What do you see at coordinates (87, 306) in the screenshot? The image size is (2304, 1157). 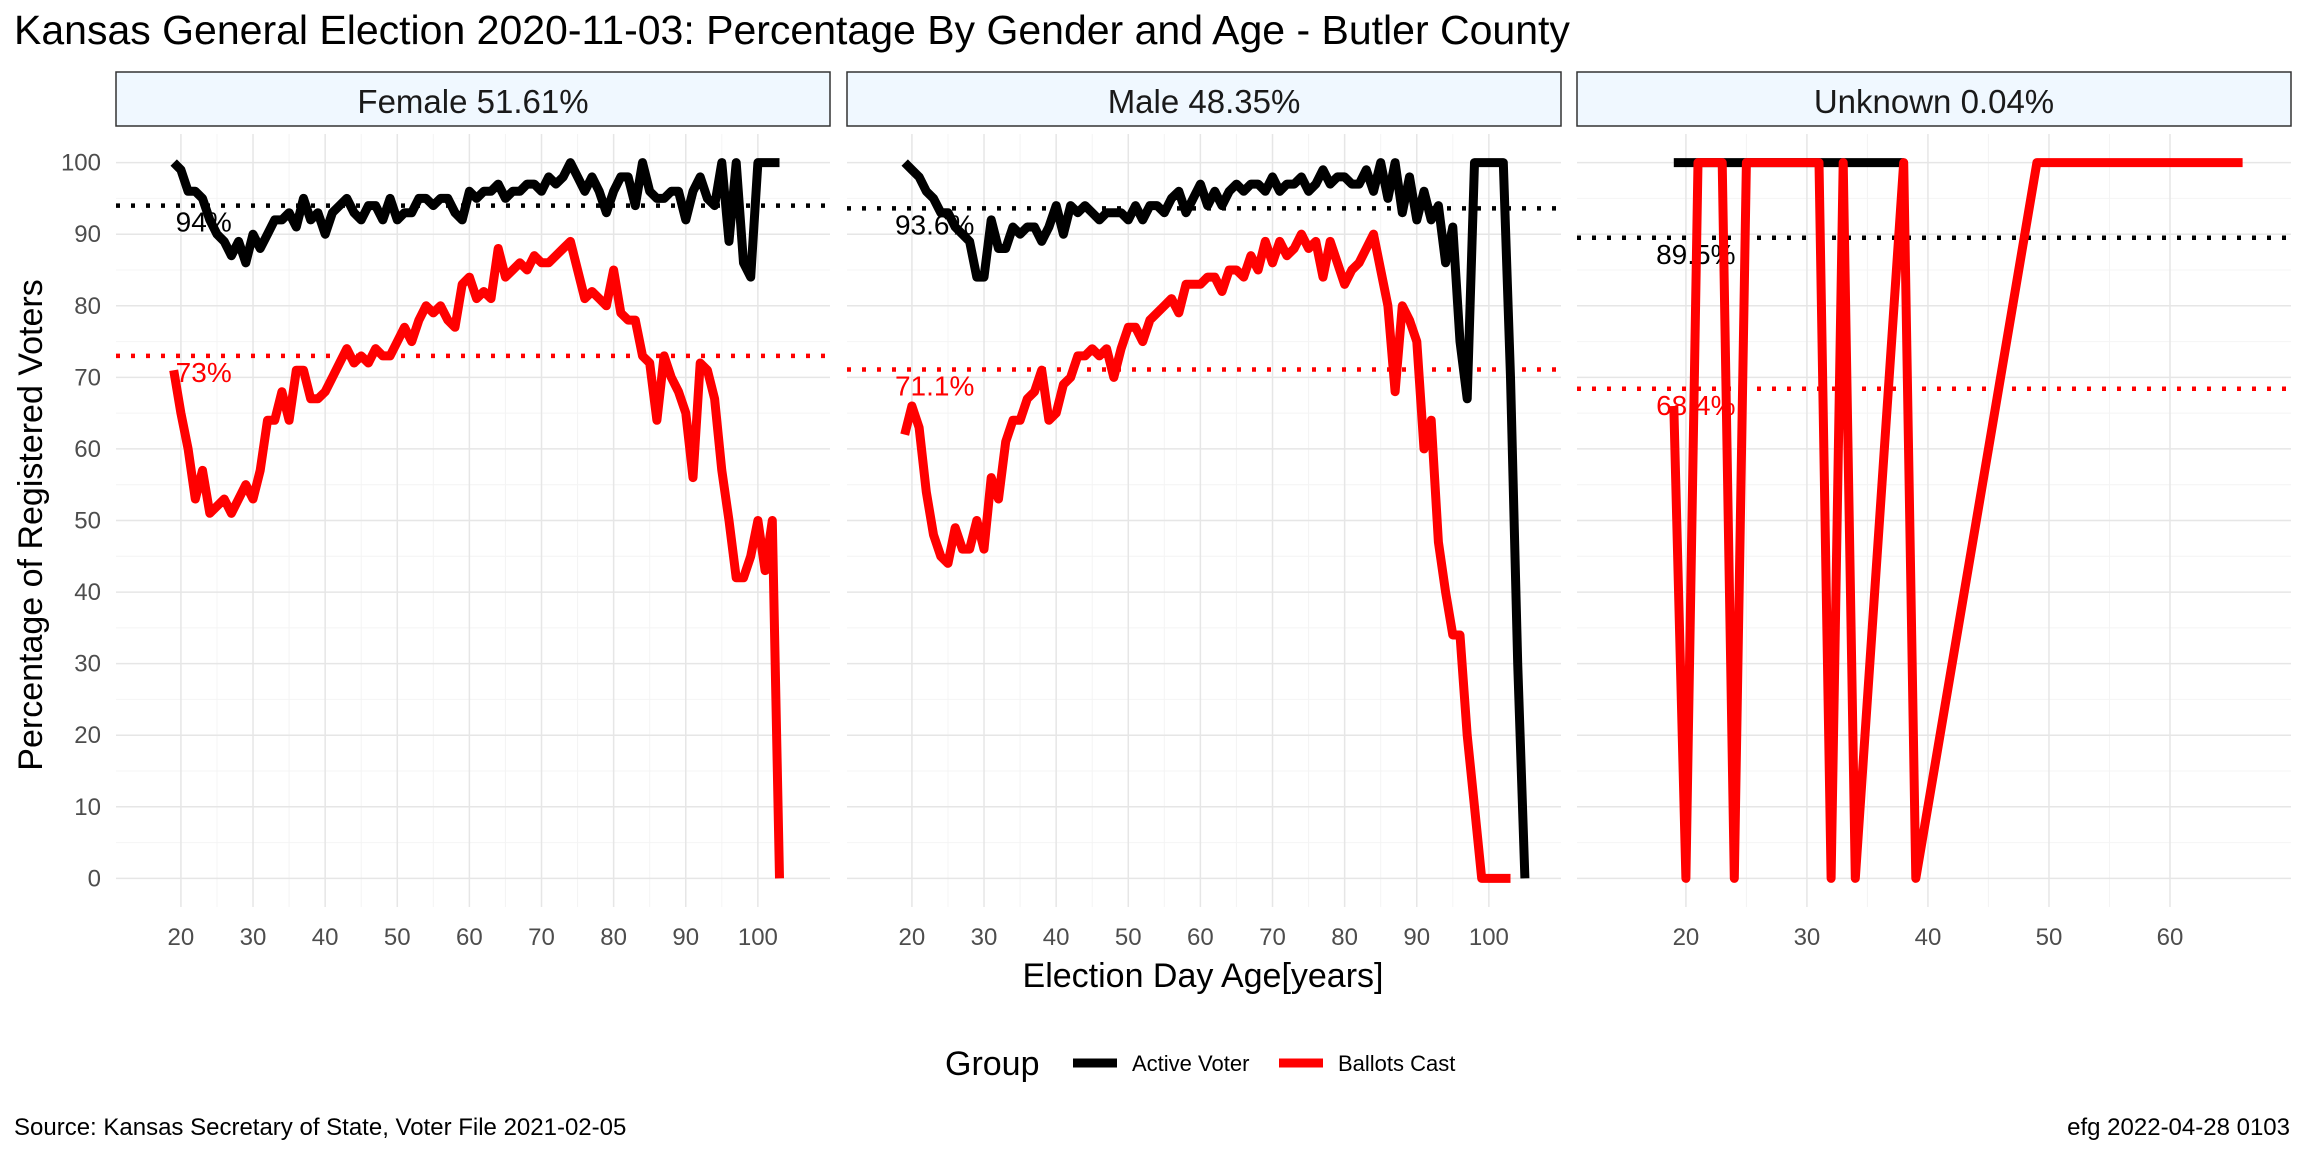 I see `y-tick-label: 80` at bounding box center [87, 306].